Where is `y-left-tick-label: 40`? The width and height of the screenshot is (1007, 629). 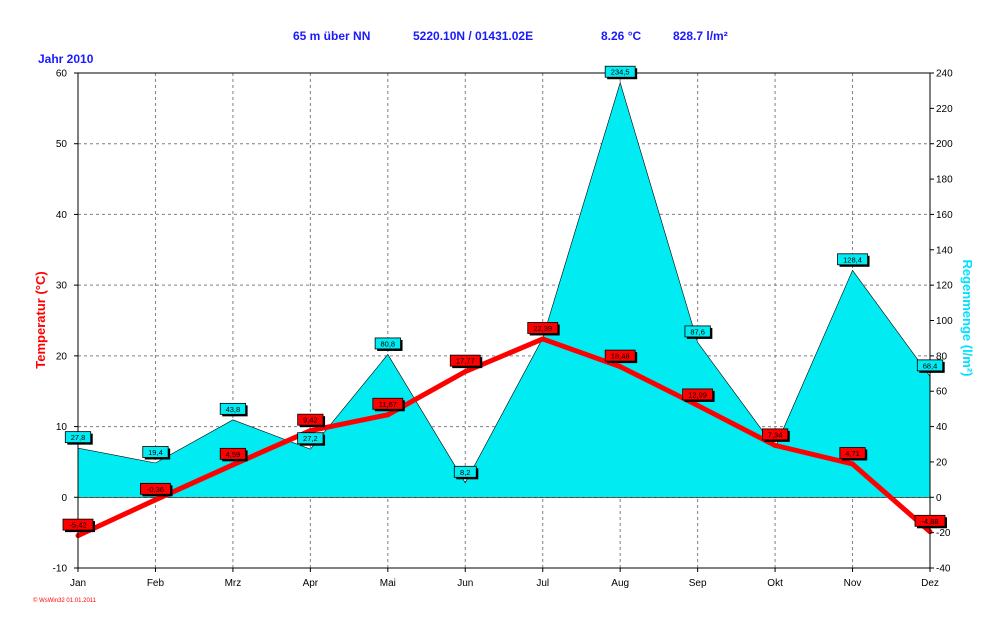
y-left-tick-label: 40 is located at coordinates (62, 215).